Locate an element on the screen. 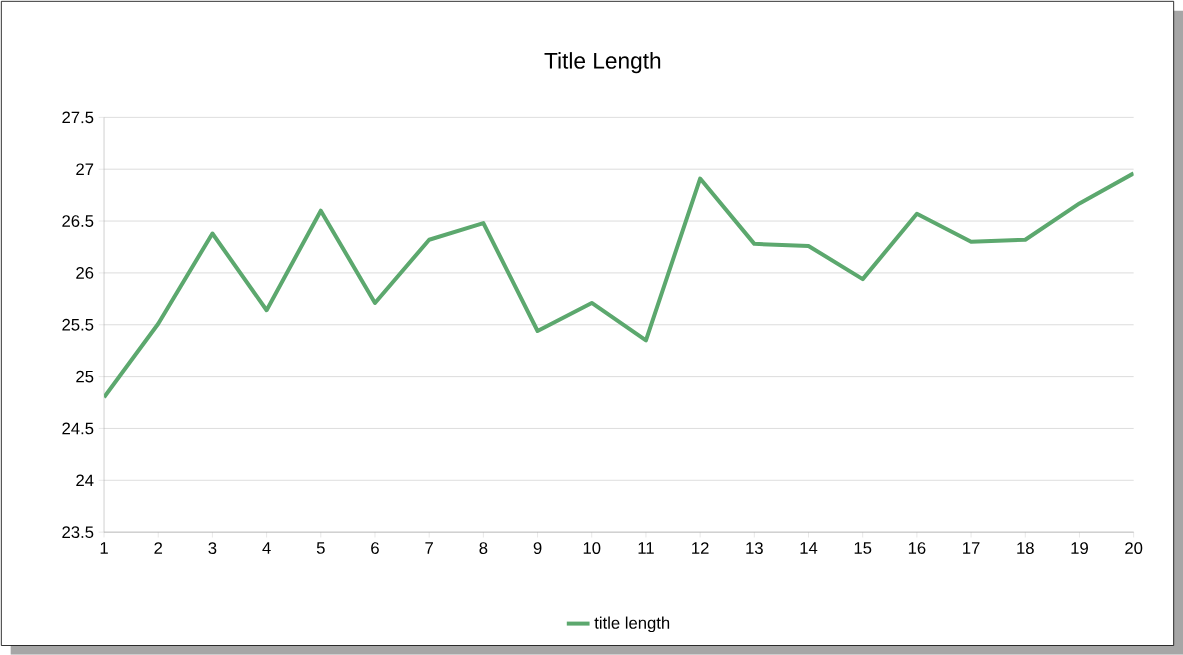  x-tick-label: 8 is located at coordinates (483, 548).